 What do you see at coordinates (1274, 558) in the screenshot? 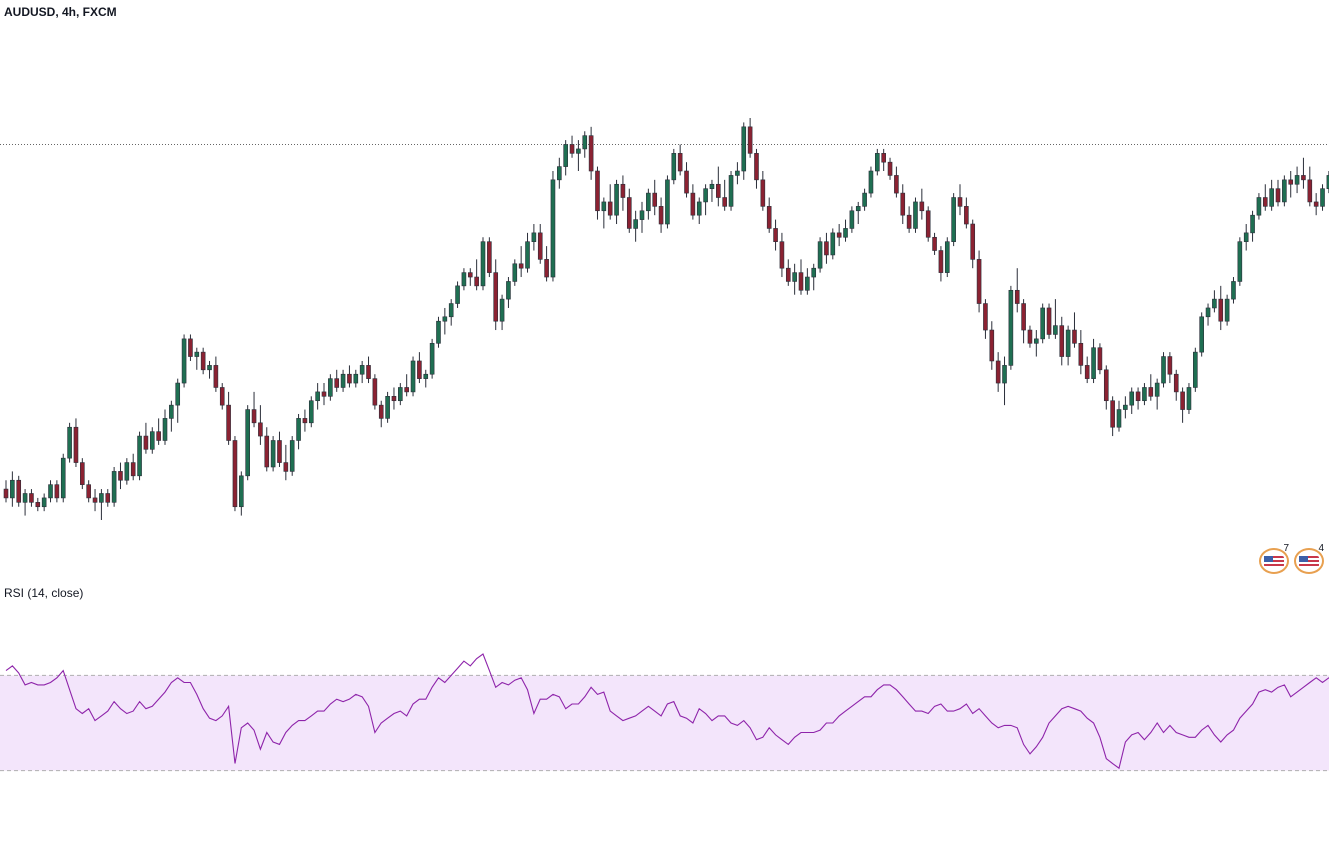
I see `event-marker-us: 7` at bounding box center [1274, 558].